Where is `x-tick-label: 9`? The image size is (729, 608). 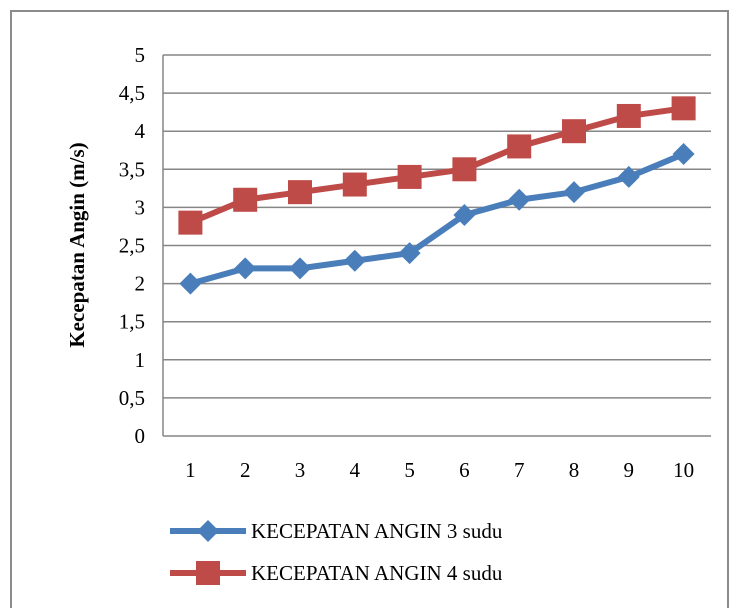
x-tick-label: 9 is located at coordinates (629, 470).